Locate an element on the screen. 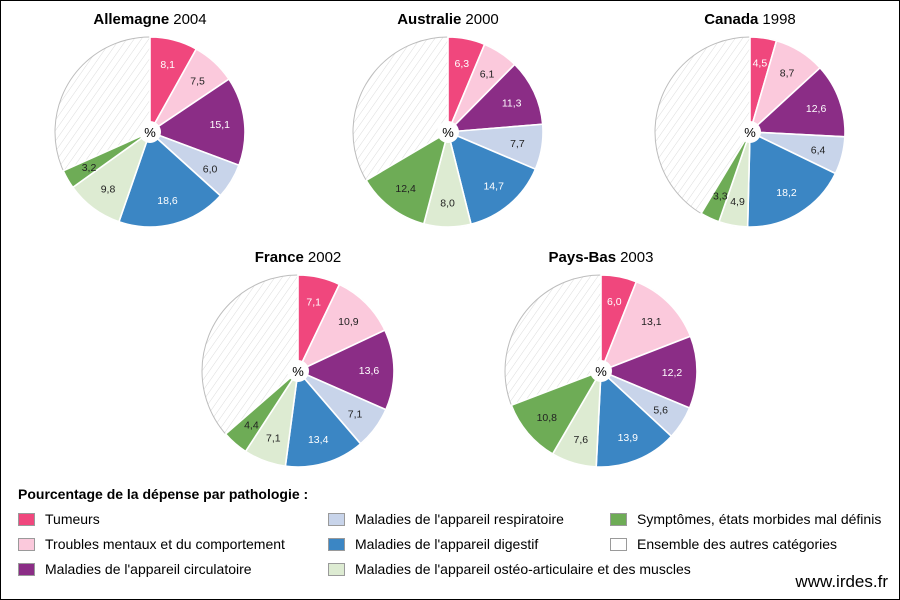  pie-chart-australie: Australie 2000 6,3 6,1 11,3 7,7 14,7 8,0 12,4% is located at coordinates (448, 119).